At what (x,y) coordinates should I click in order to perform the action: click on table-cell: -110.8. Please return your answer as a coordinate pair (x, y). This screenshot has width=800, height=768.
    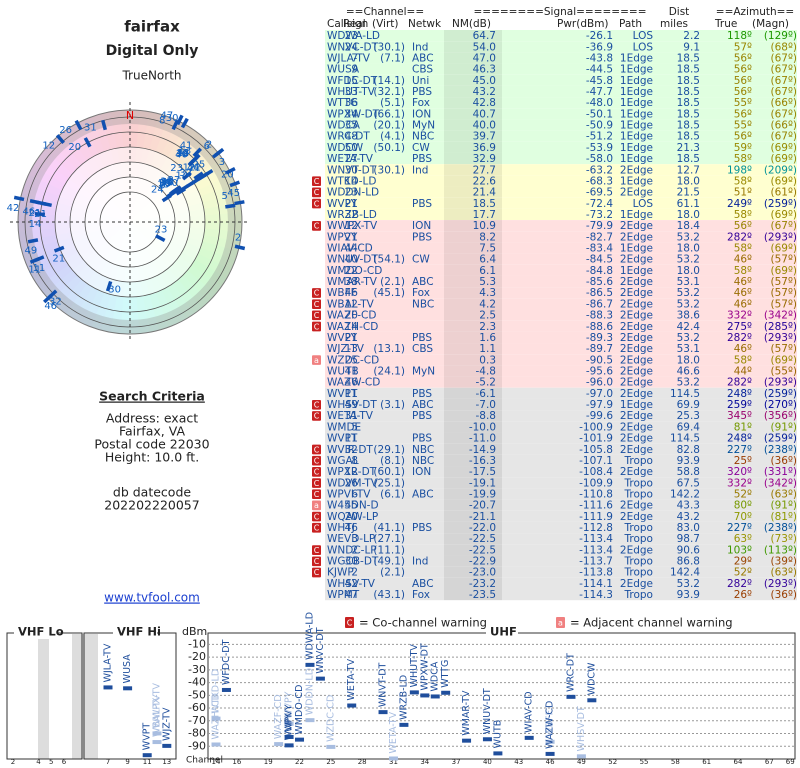
    Looking at the image, I should click on (596, 494).